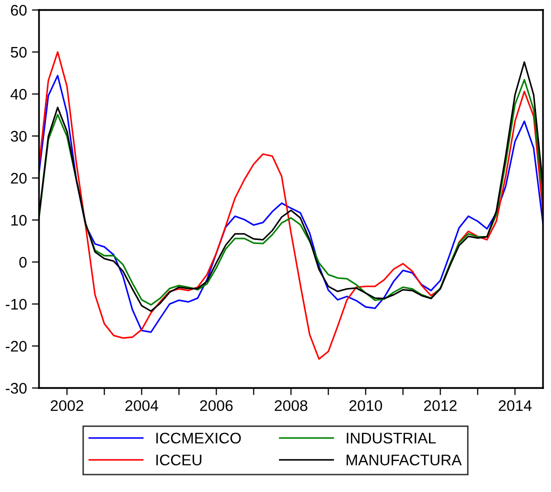 This screenshot has width=551, height=492. Describe the element at coordinates (404, 460) in the screenshot. I see `legend-label: MANUFACTURA` at that location.